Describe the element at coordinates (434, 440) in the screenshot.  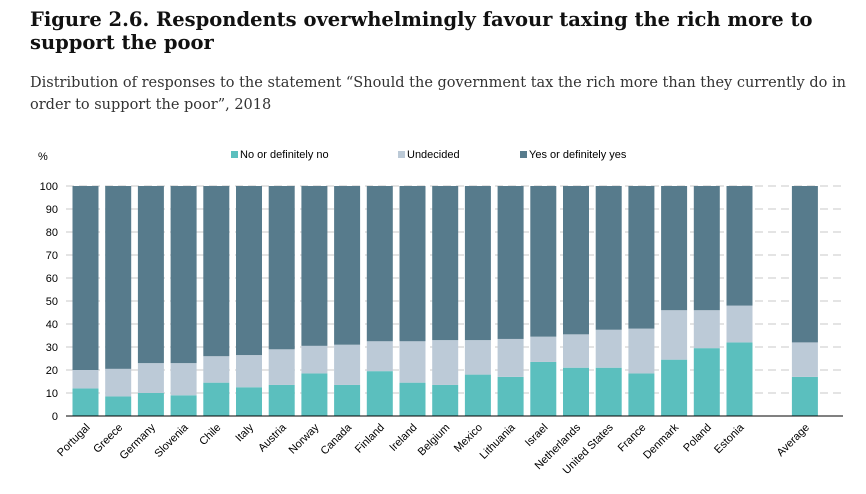
I see `x-category-label: Belgium` at that location.